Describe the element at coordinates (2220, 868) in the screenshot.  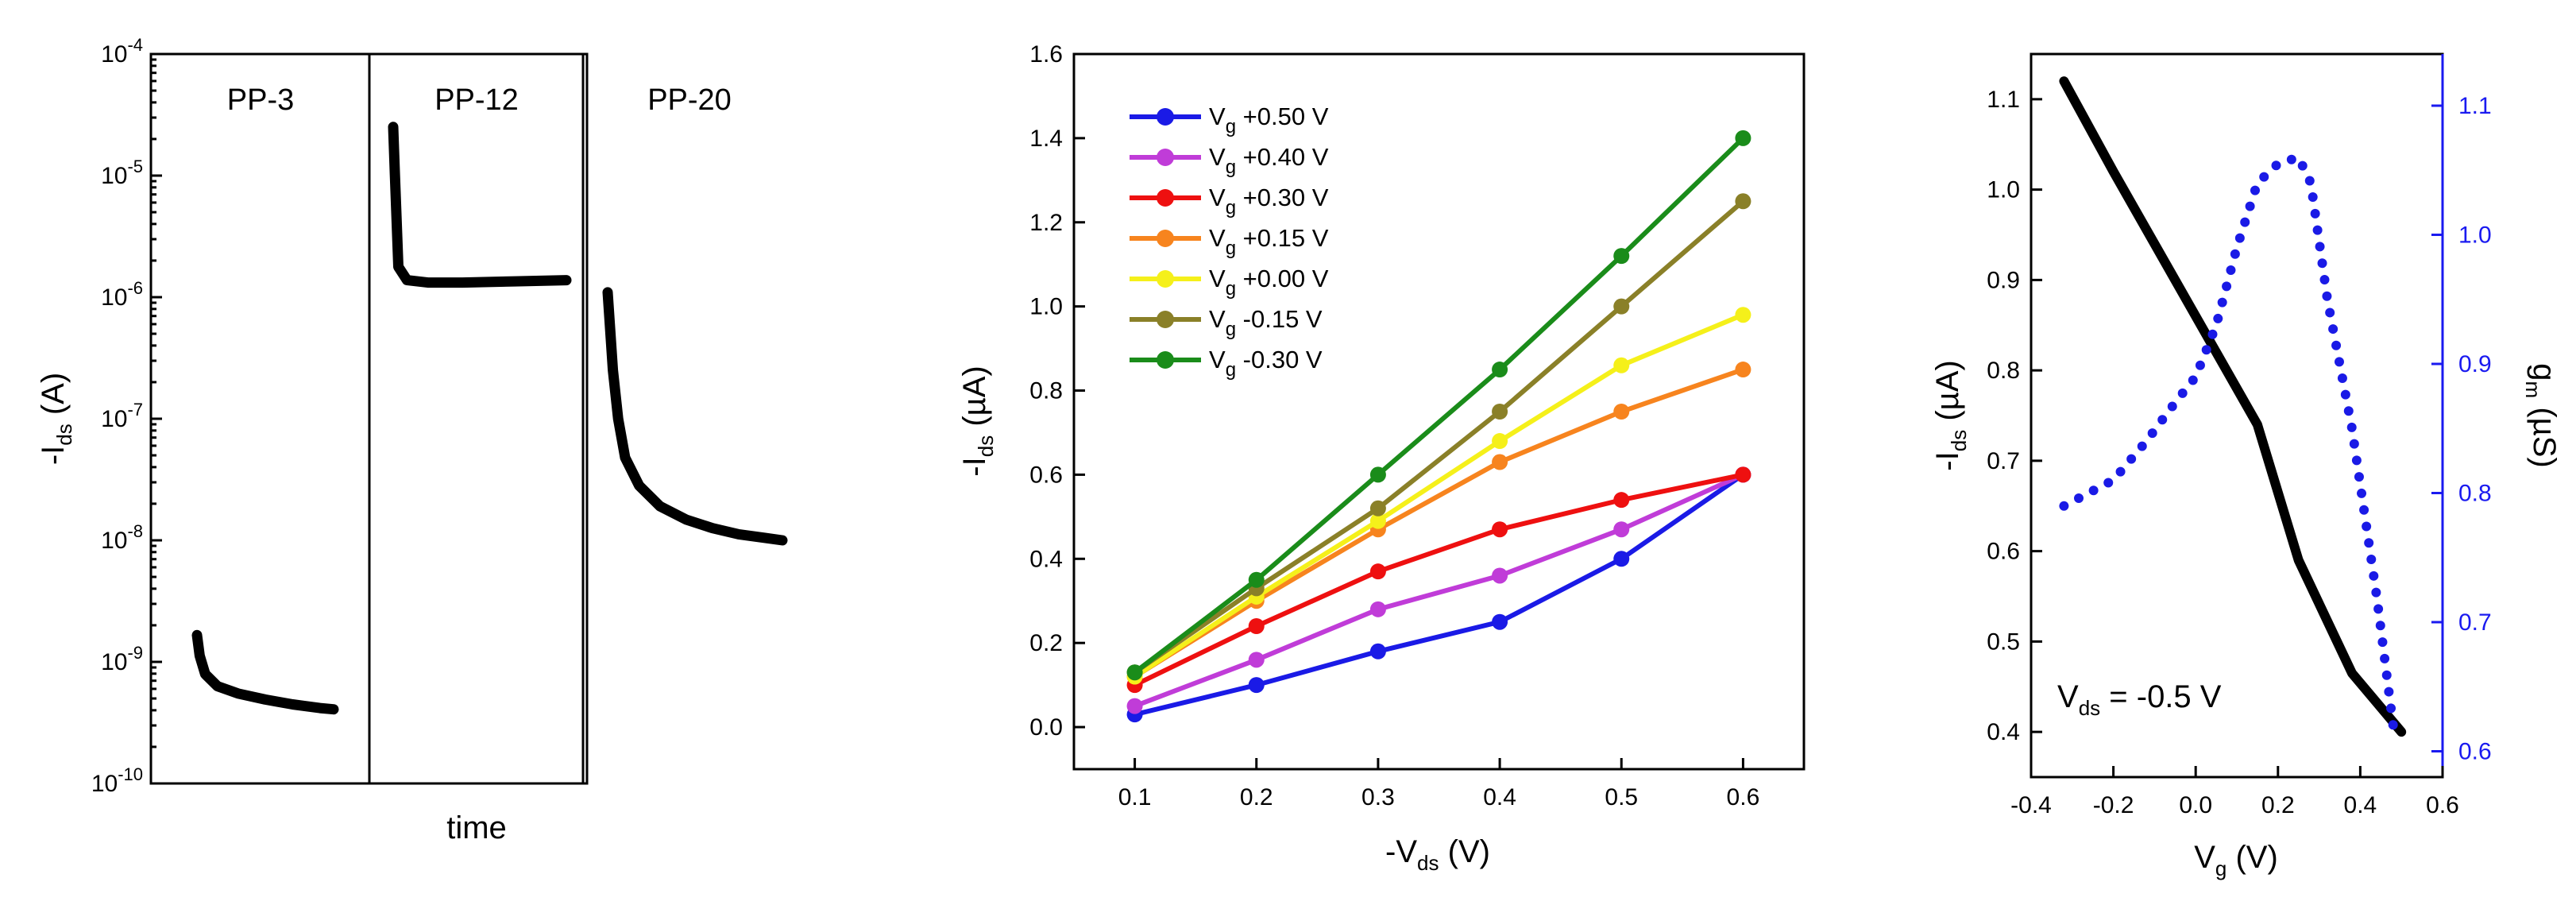
I see `p3-xlabel-sub: g` at that location.